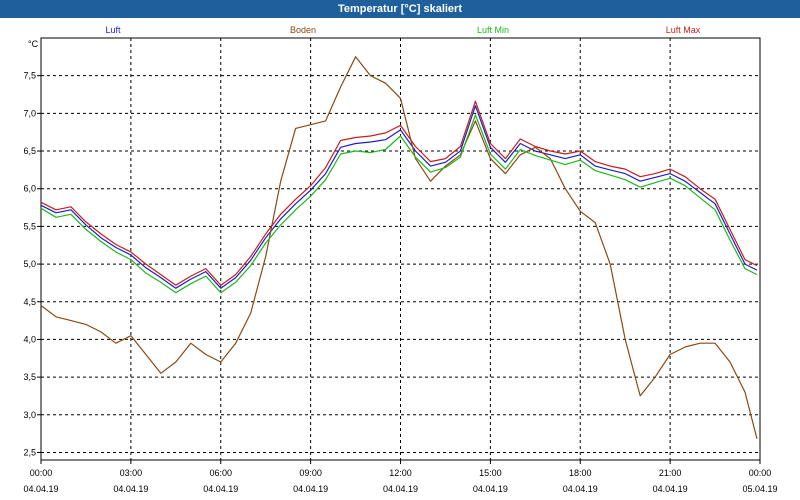 The height and width of the screenshot is (500, 800). What do you see at coordinates (33, 44) in the screenshot?
I see `y-axis-unit-label: °C` at bounding box center [33, 44].